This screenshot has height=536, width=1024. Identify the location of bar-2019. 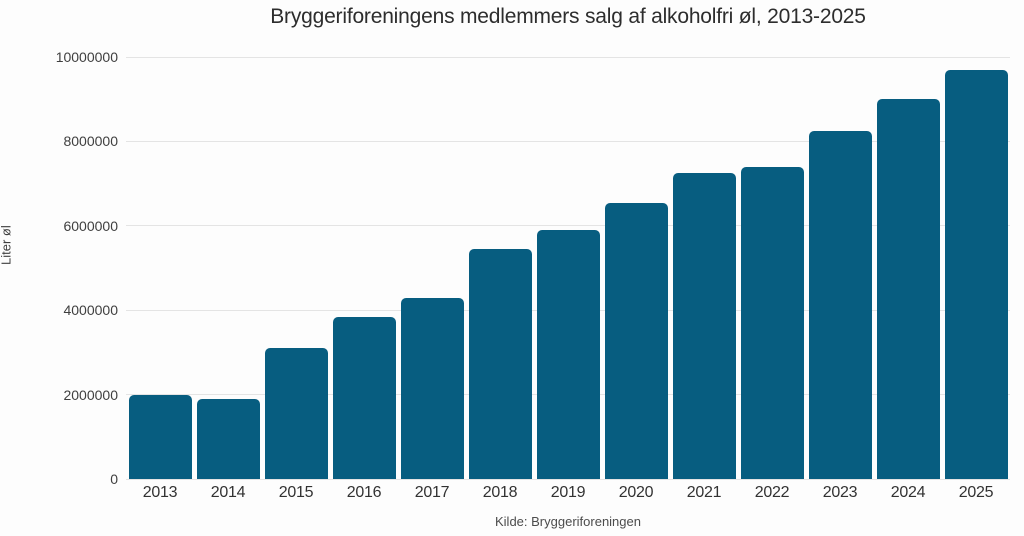
(568, 354).